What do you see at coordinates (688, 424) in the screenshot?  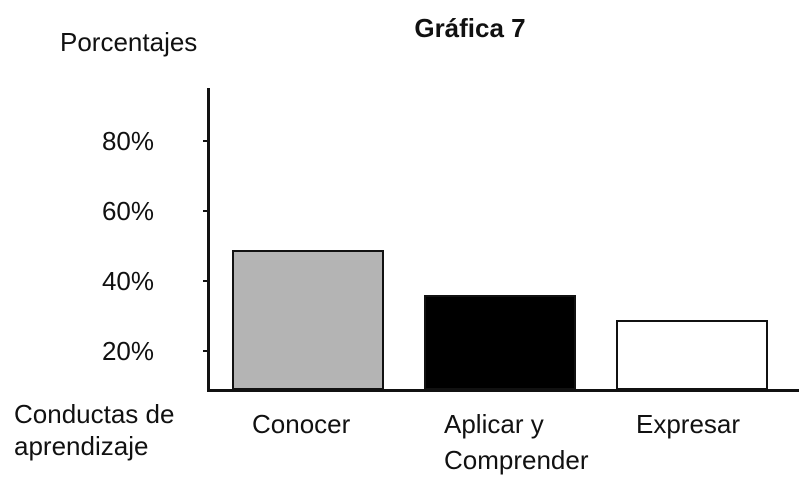 I see `x-tick-label: Expresar` at bounding box center [688, 424].